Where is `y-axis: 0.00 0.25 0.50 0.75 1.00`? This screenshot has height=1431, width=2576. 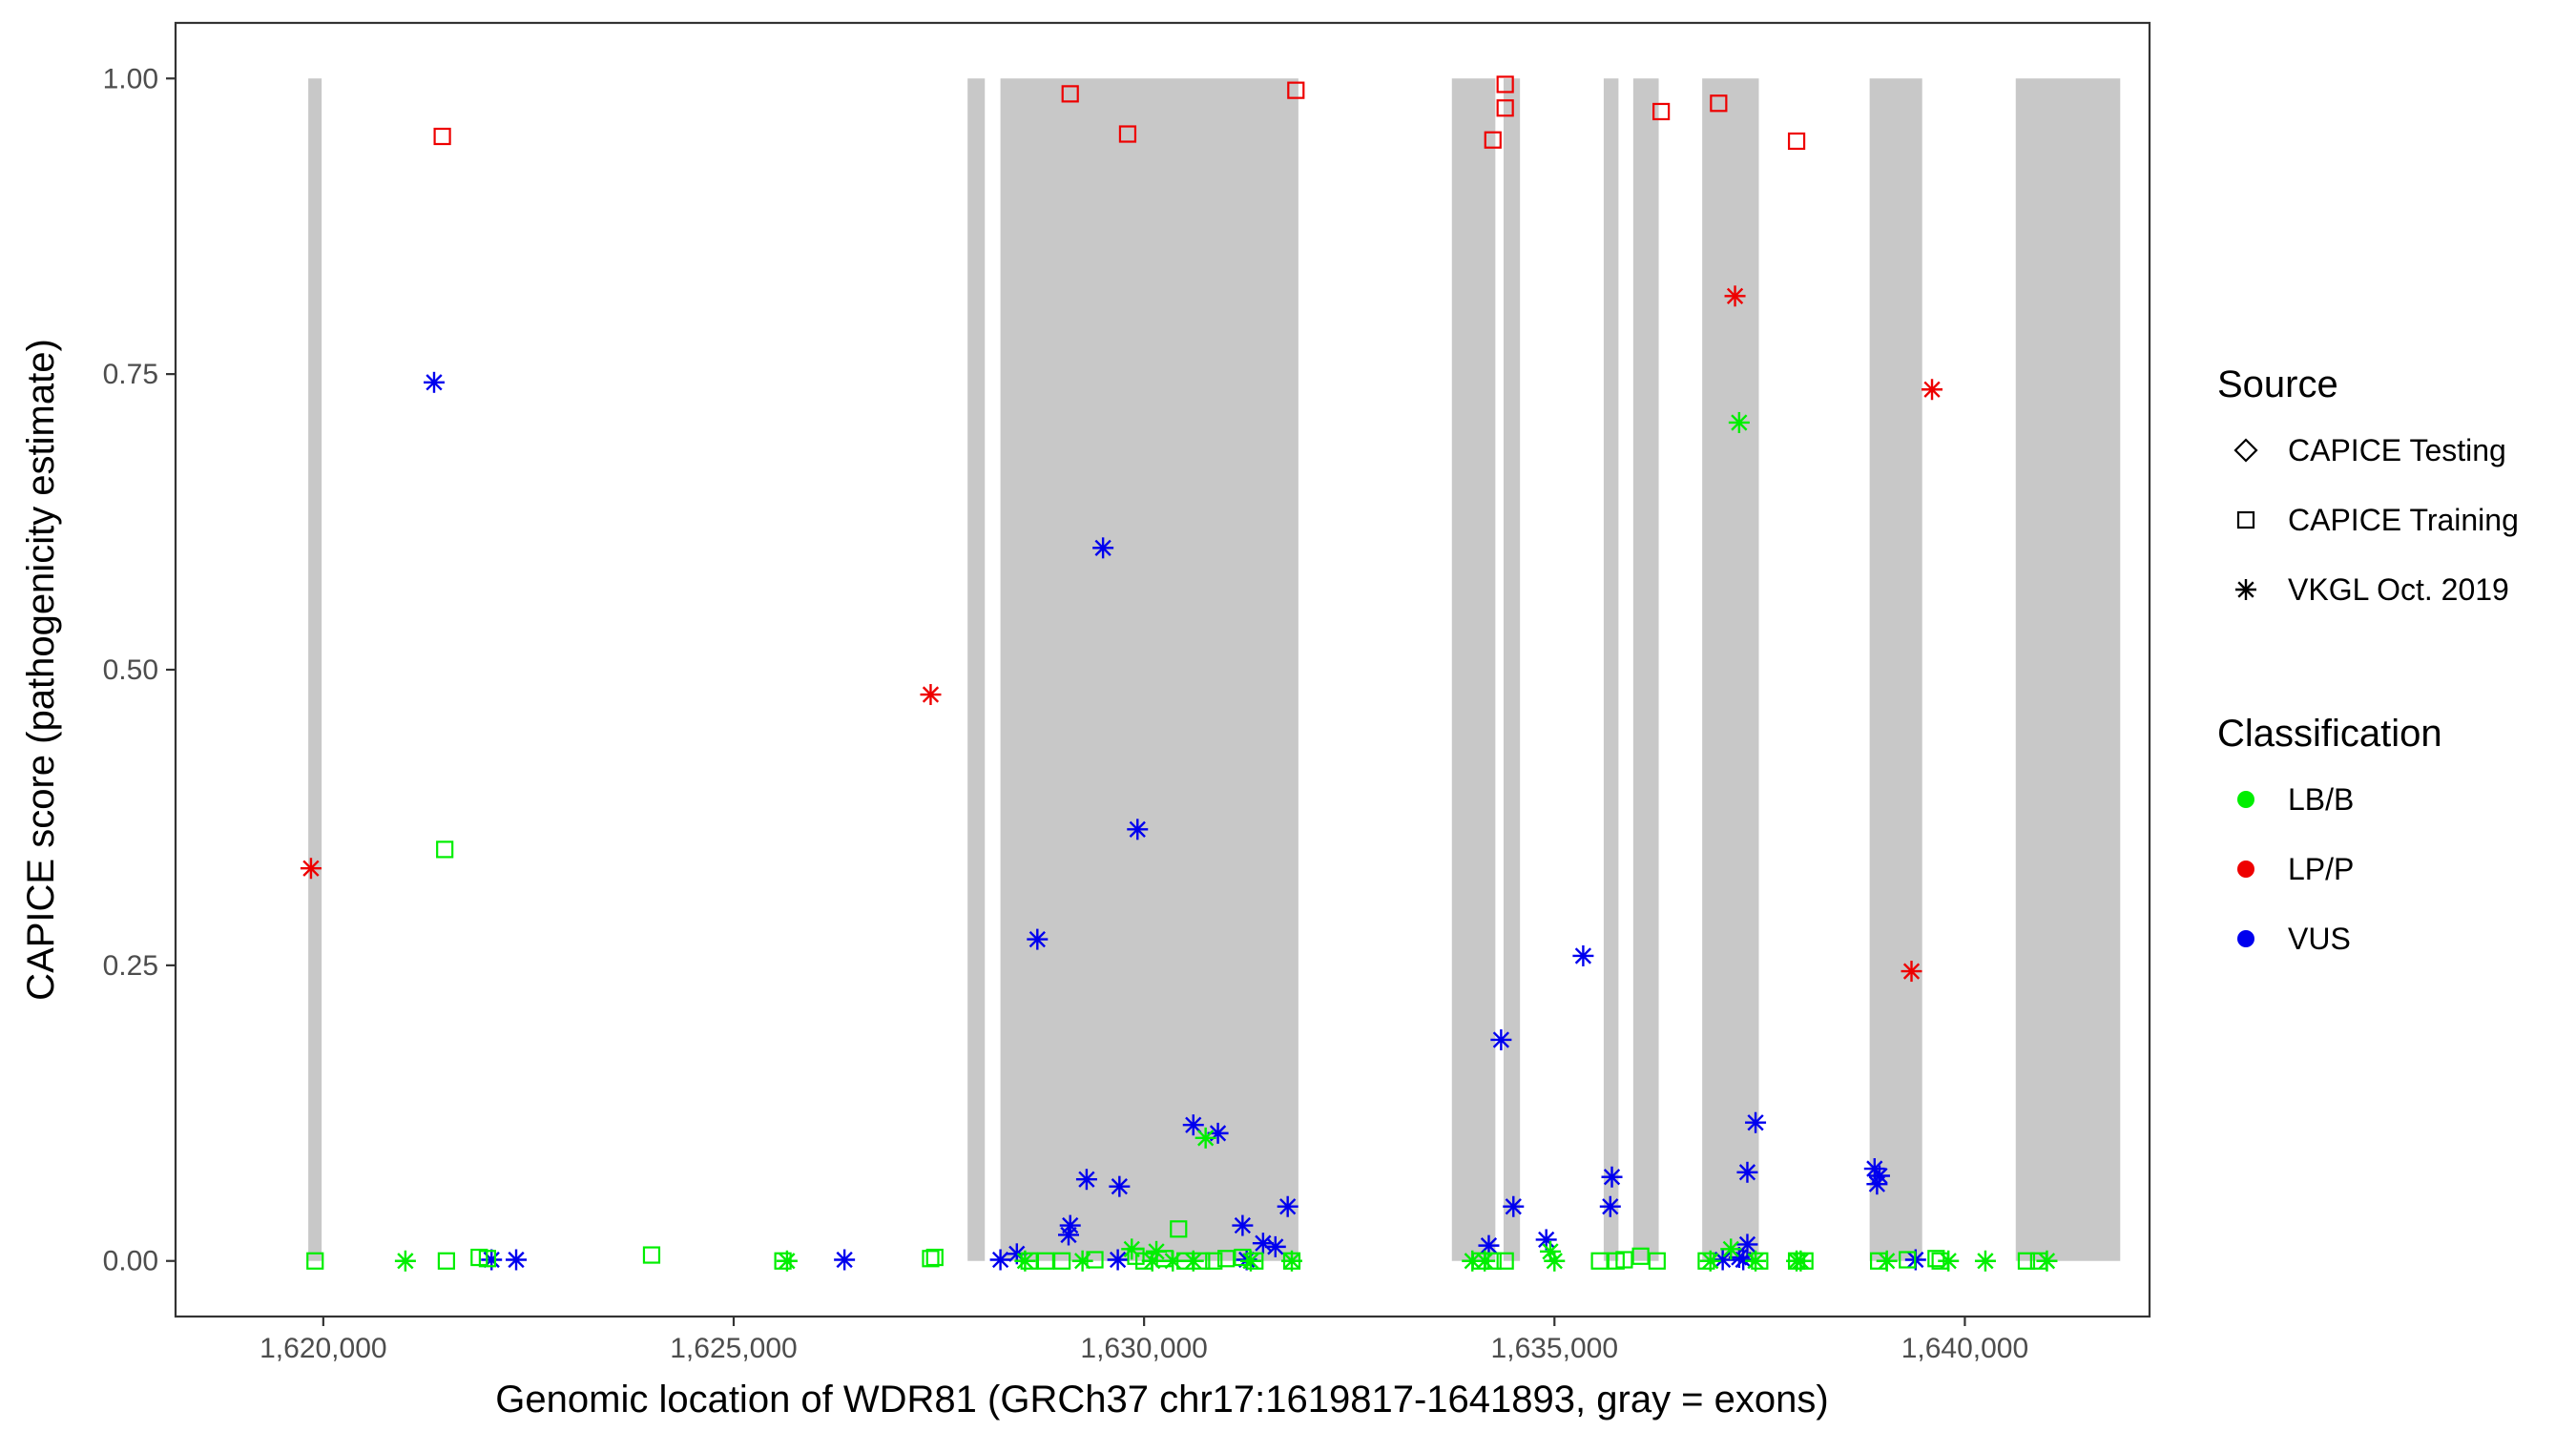
y-axis: 0.00 0.25 0.50 0.75 1.00 is located at coordinates (139, 670).